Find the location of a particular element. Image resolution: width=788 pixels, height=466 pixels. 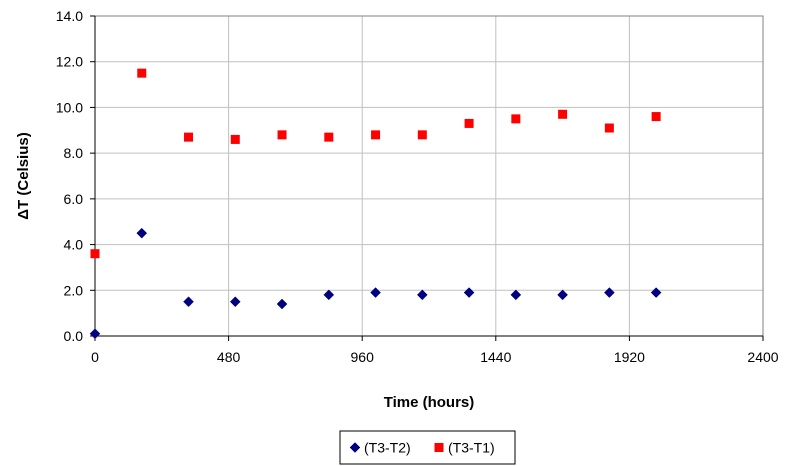

legend-box is located at coordinates (427, 447).